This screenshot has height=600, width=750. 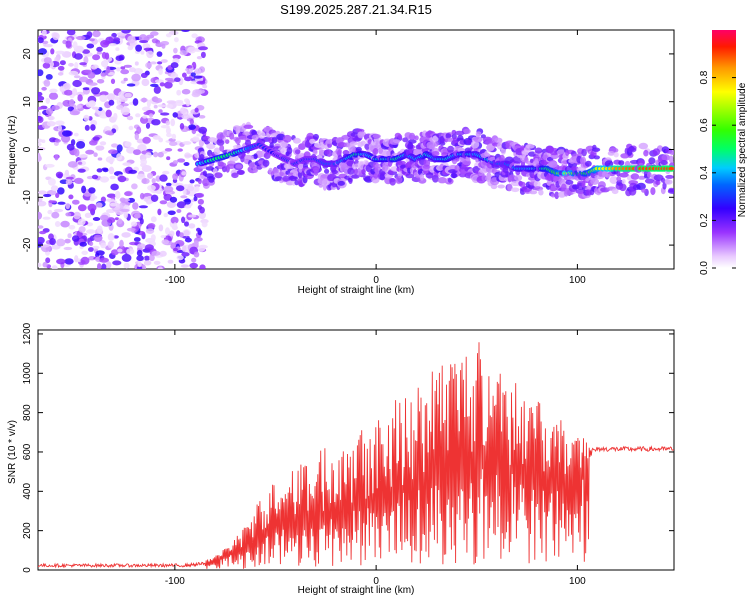 I want to click on colorbar-label: Normalized spectral amplitude, so click(x=742, y=149).